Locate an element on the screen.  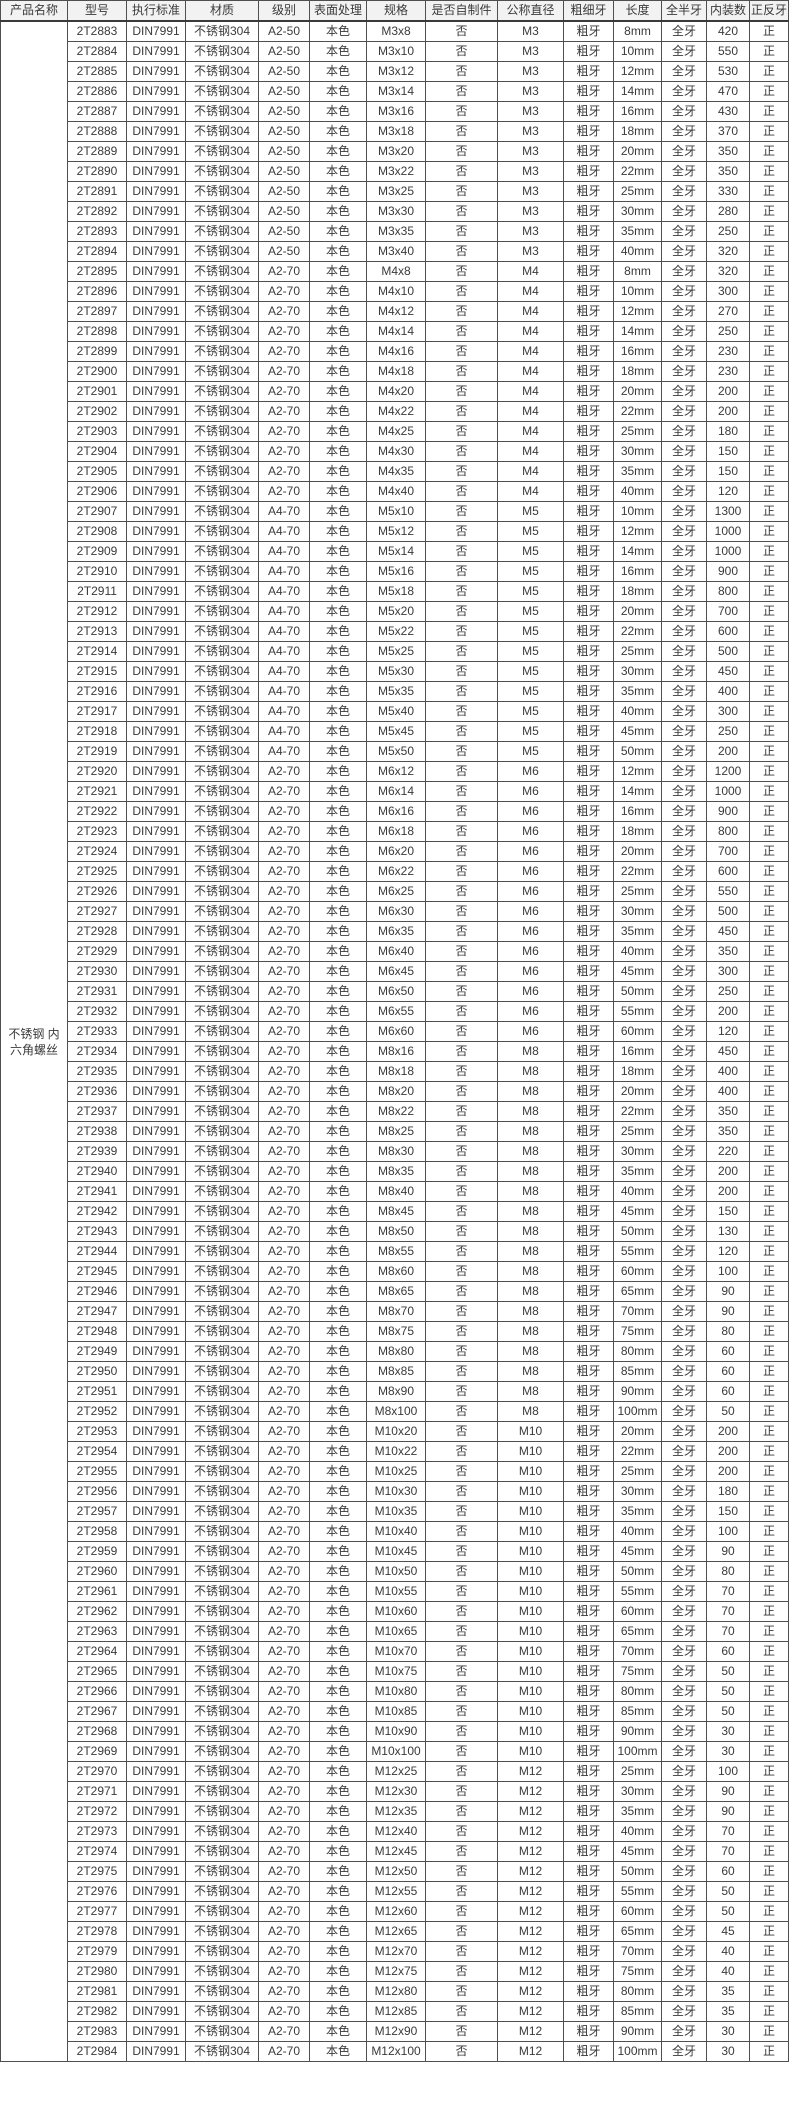
cell-length: 85mm is located at coordinates (637, 1371).